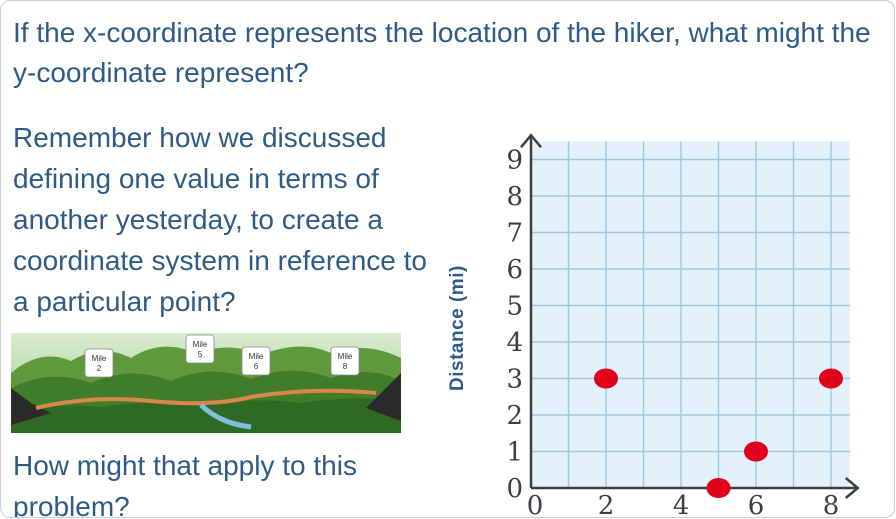 Image resolution: width=896 pixels, height=519 pixels. Describe the element at coordinates (531, 141) in the screenshot. I see `y-axis-arrow` at that location.